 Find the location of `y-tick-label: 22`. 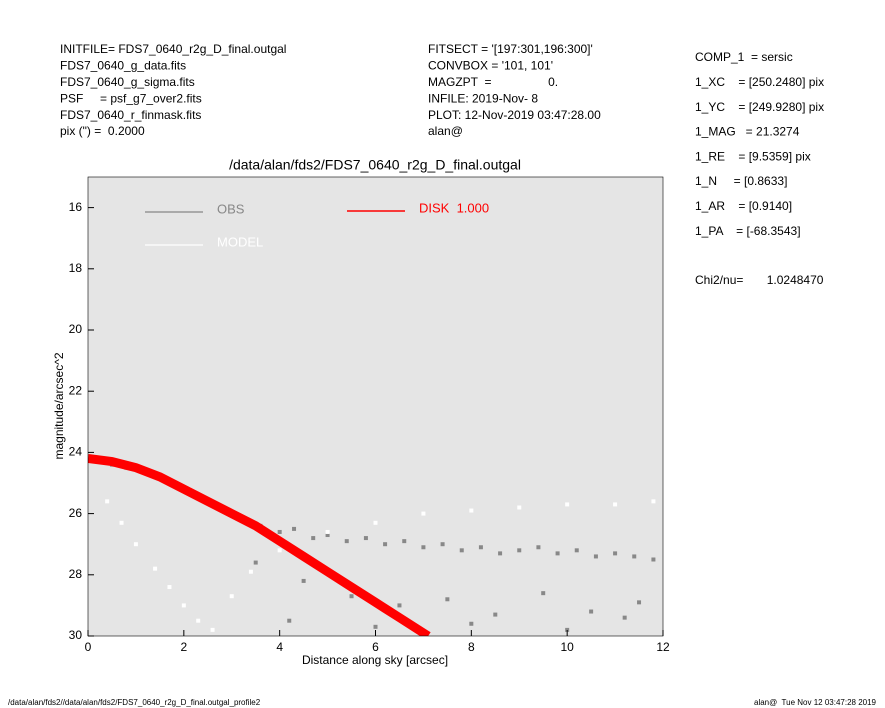

y-tick-label: 22 is located at coordinates (76, 390).